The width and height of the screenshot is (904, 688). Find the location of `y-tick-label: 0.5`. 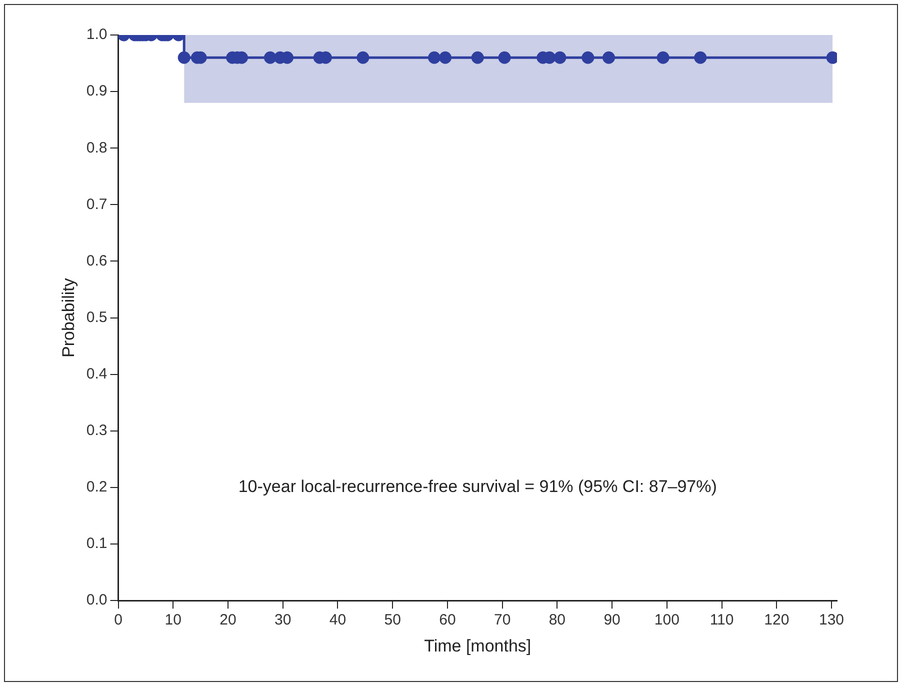

y-tick-label: 0.5 is located at coordinates (97, 317).